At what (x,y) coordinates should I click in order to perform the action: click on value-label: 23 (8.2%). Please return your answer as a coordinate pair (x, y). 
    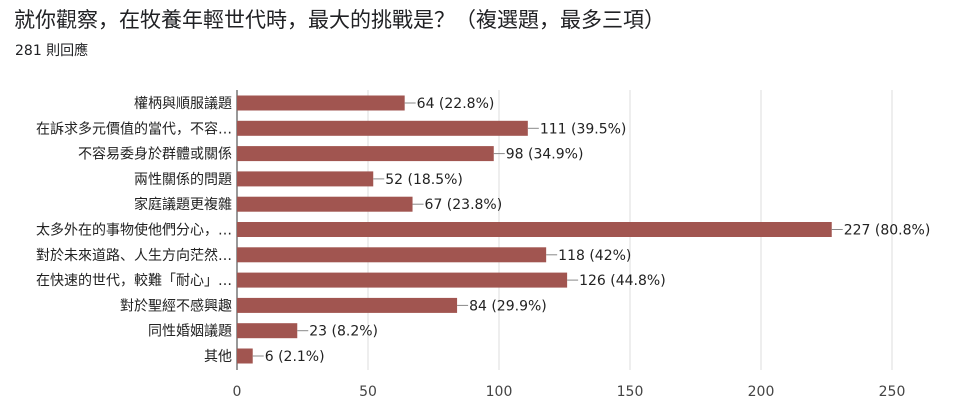
    Looking at the image, I should click on (343, 332).